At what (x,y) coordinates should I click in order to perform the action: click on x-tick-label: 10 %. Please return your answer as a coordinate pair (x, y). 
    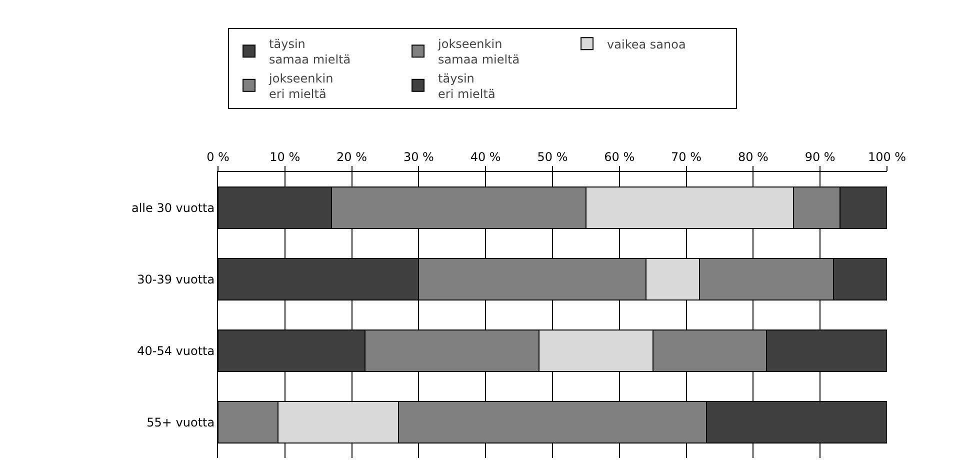
    Looking at the image, I should click on (285, 157).